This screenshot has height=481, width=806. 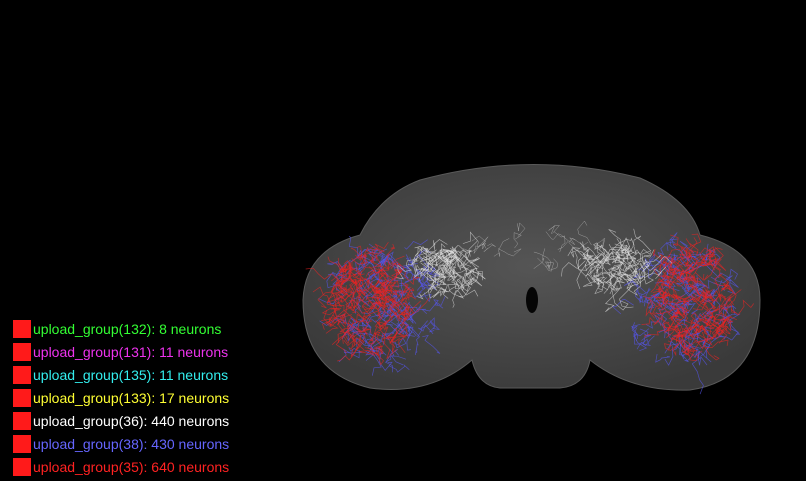 What do you see at coordinates (131, 443) in the screenshot?
I see `legend-label: upload_group(38): 430 neurons` at bounding box center [131, 443].